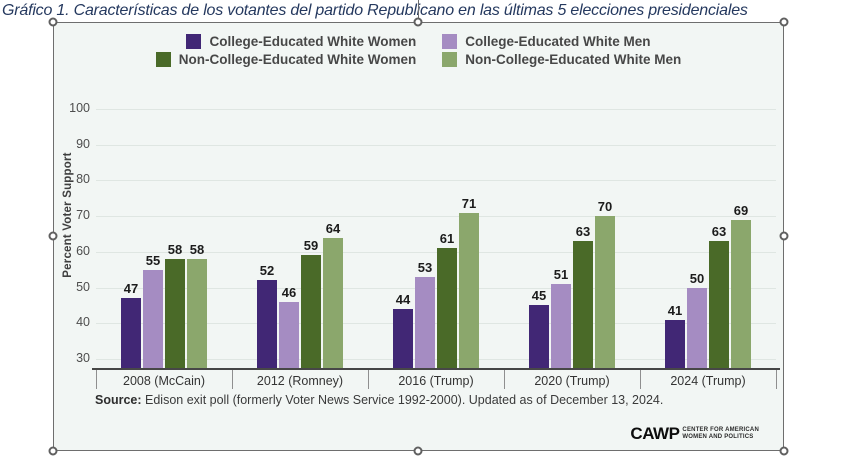 The height and width of the screenshot is (458, 846). I want to click on bar-value-label: 45, so click(539, 296).